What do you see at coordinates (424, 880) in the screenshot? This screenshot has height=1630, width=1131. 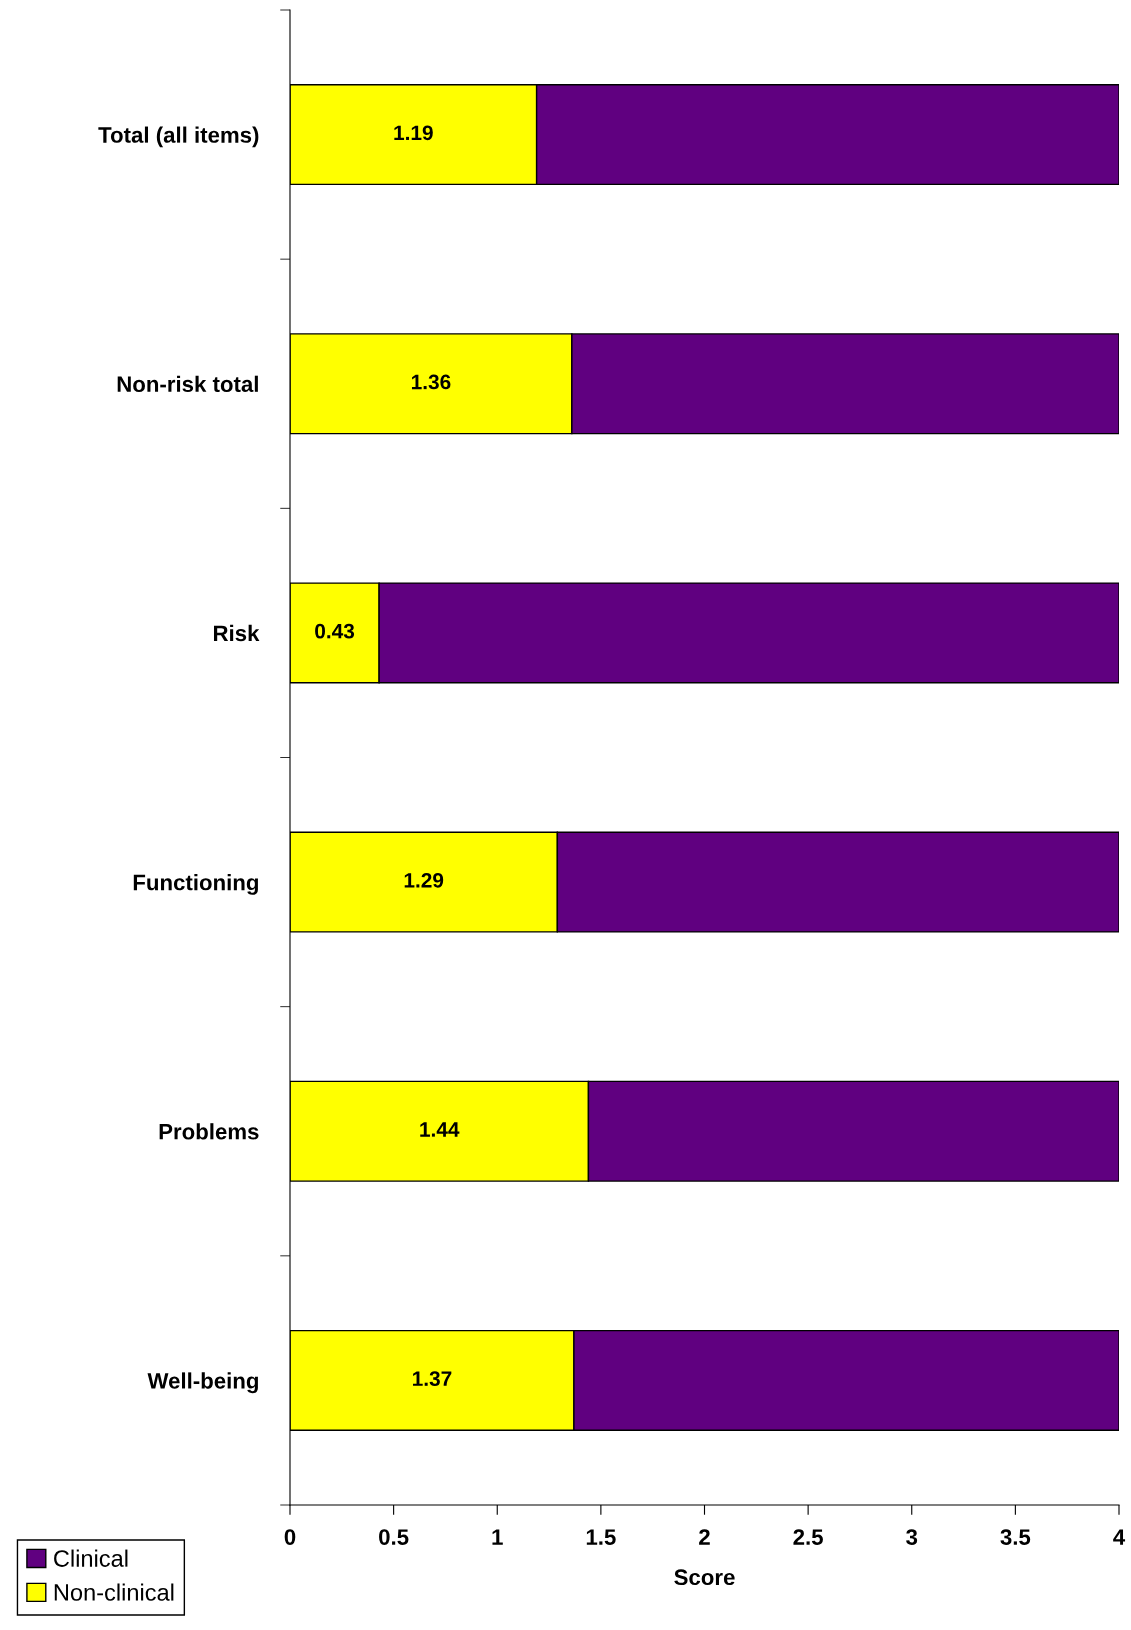 I see `data-label: 1.29` at bounding box center [424, 880].